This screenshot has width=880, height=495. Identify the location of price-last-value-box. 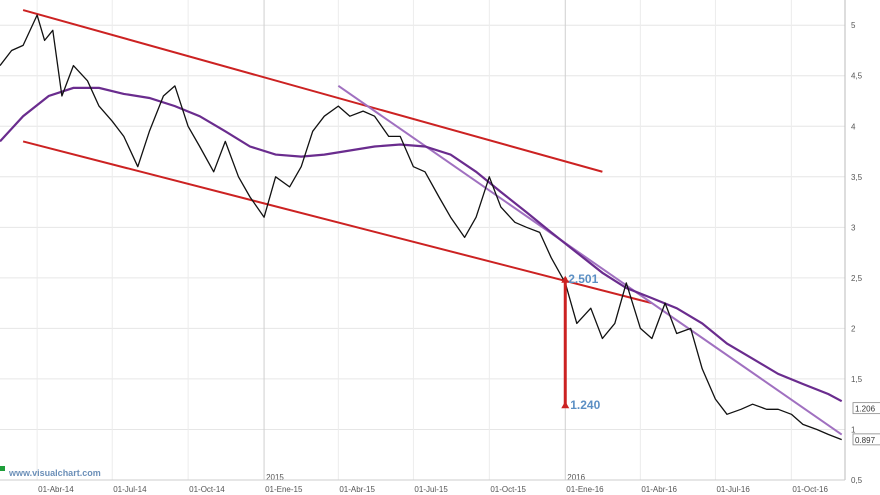
(866, 439).